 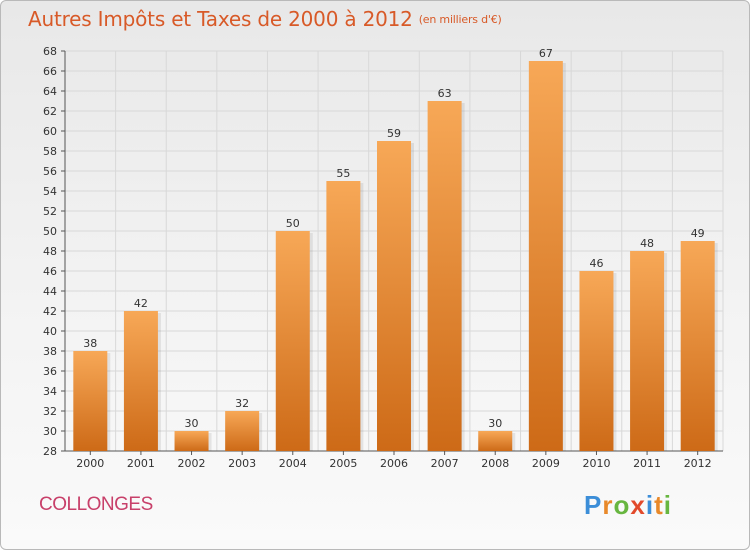 What do you see at coordinates (622, 505) in the screenshot?
I see `logo-letter: o` at bounding box center [622, 505].